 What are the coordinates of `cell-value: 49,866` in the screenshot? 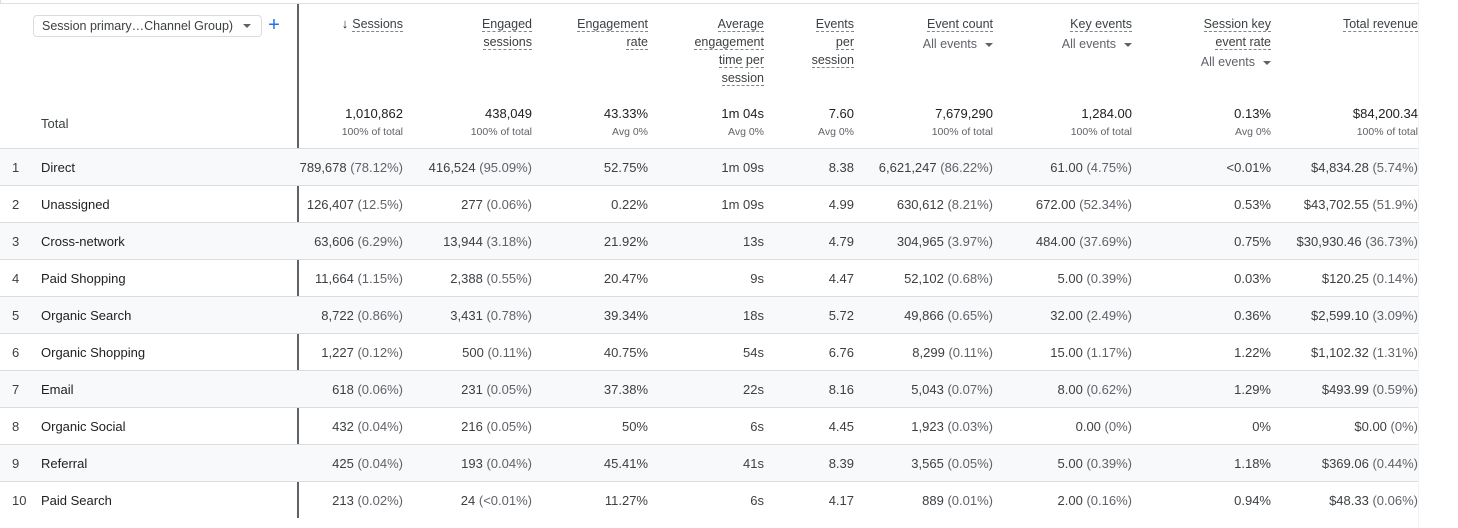 It's located at (924, 315).